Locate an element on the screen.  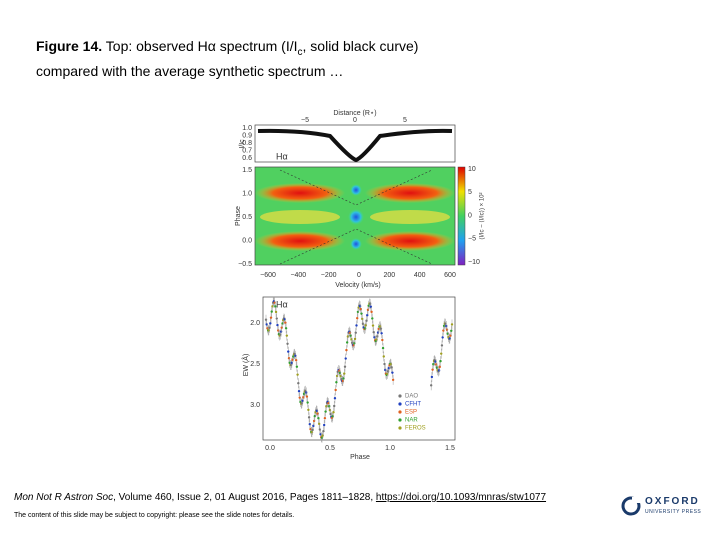
figure-text: 10 is located at coordinates (472, 169).